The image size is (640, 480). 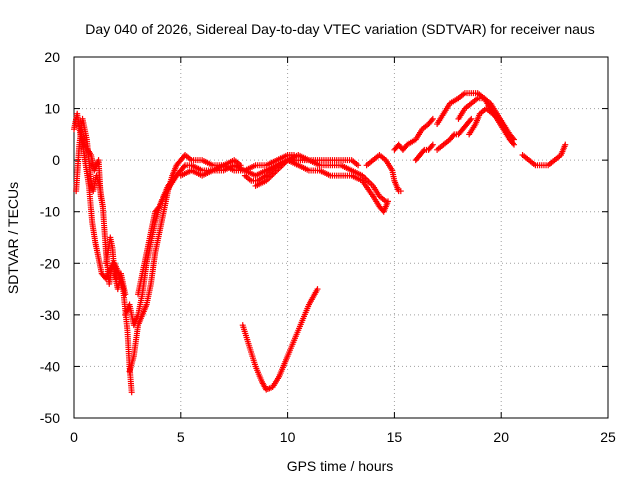 What do you see at coordinates (90, 165) in the screenshot?
I see `series-early-c` at bounding box center [90, 165].